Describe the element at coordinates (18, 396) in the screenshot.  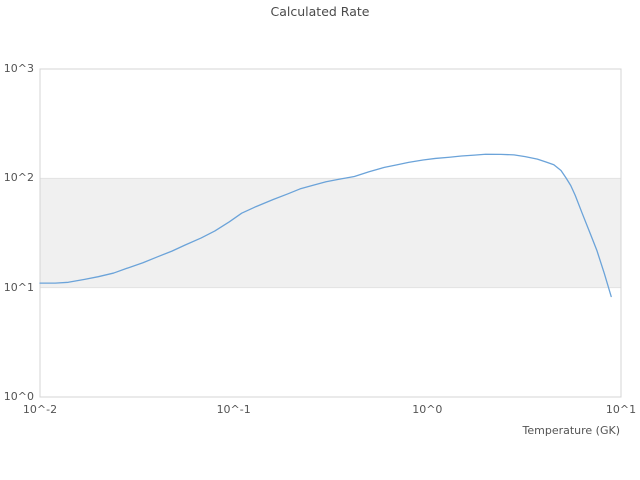
I see `y-tick-label: 10^0` at that location.